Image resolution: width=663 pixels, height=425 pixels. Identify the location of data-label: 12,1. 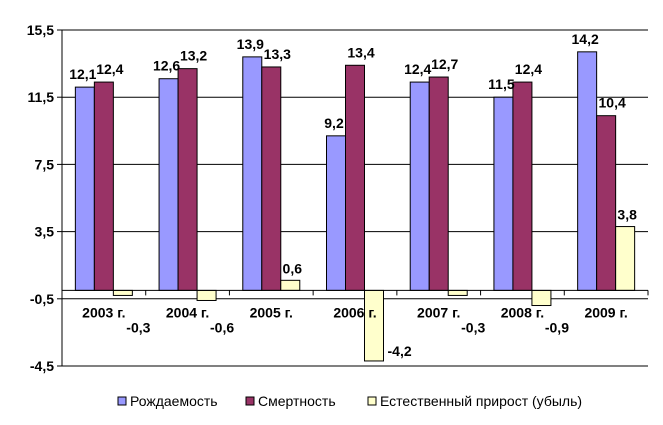
(82, 74).